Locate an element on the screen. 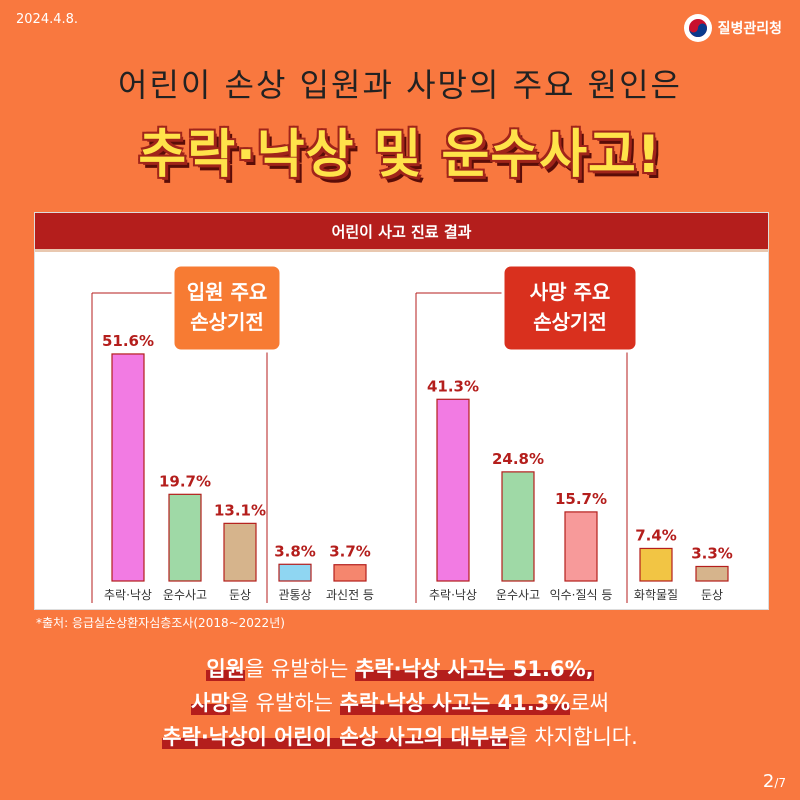 The width and height of the screenshot is (800, 800). chart-category-label: 과신전 등 is located at coordinates (350, 595).